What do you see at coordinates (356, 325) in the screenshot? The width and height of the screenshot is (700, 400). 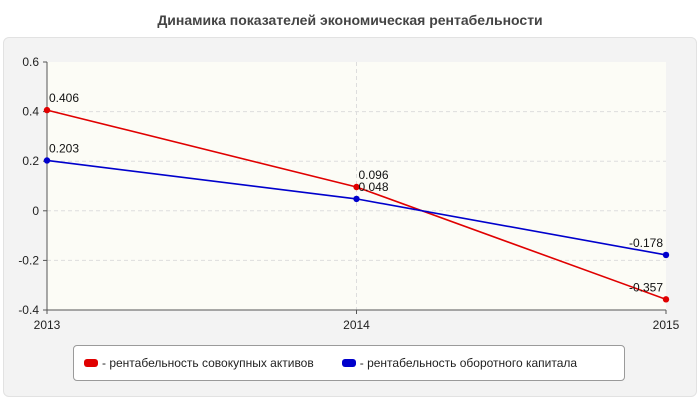 I see `x-tick-label: 2014` at bounding box center [356, 325].